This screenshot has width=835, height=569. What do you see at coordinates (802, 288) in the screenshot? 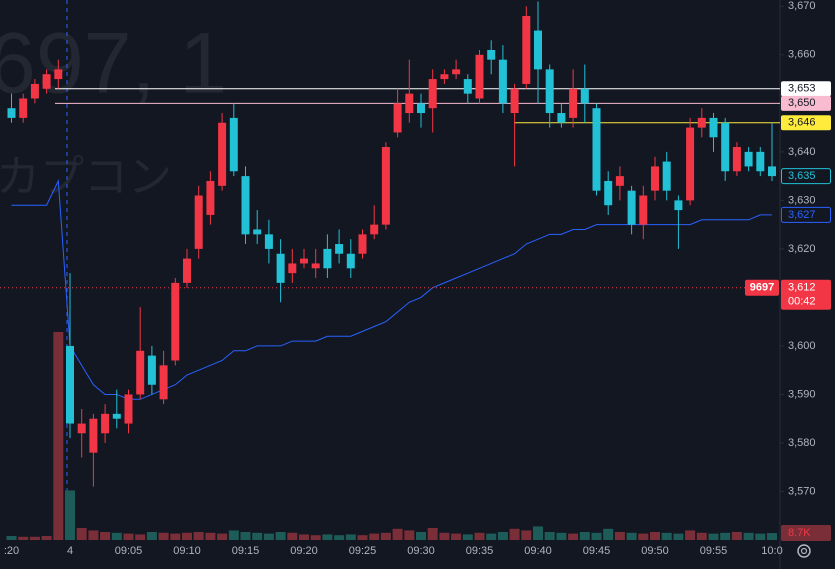
I see `last-price-label: 3,612` at bounding box center [802, 288].